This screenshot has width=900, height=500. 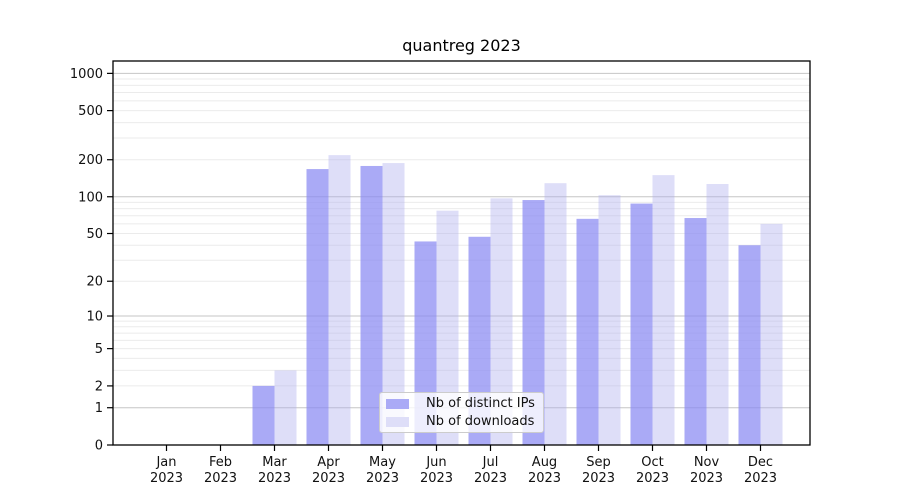 What do you see at coordinates (99, 386) in the screenshot?
I see `y-tick-label-2: 2` at bounding box center [99, 386].